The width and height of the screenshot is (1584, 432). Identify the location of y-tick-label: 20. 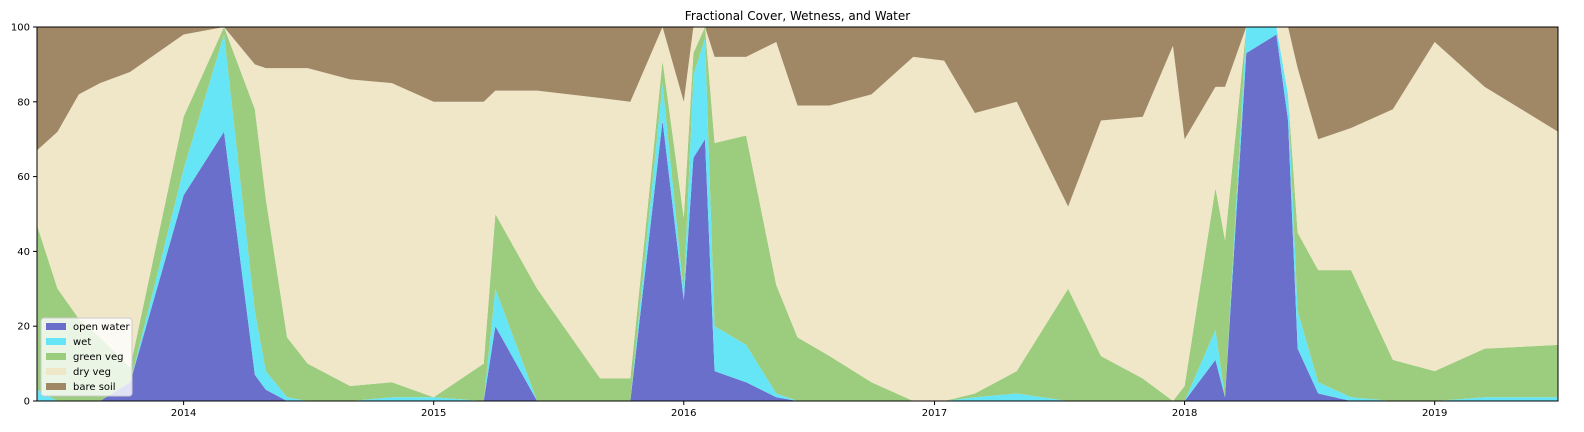
(23, 327).